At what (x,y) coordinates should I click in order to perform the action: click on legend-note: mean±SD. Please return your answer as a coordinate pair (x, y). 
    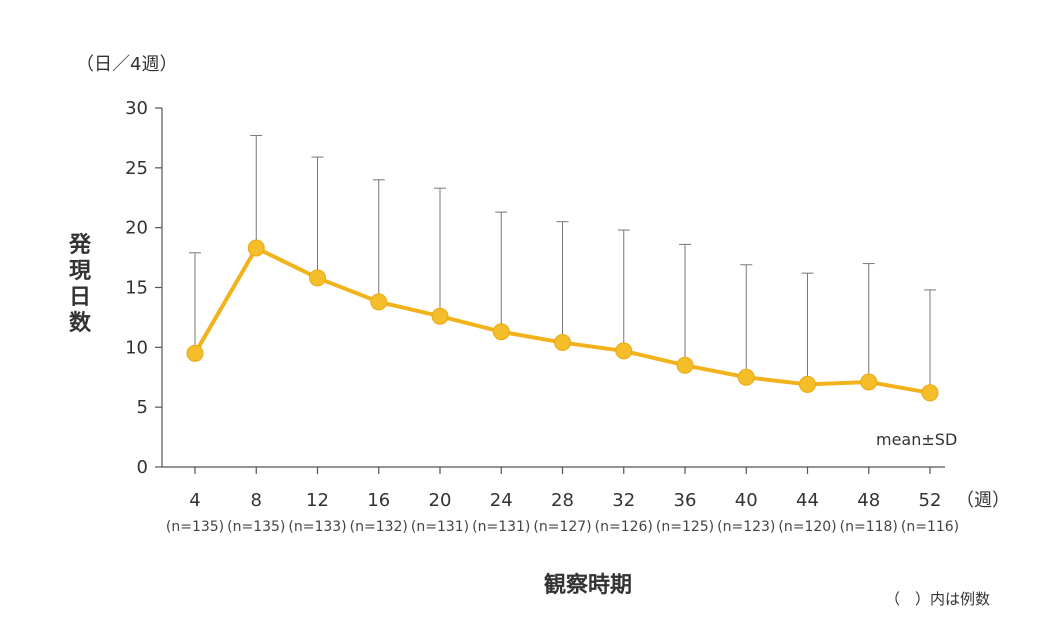
    Looking at the image, I should click on (916, 439).